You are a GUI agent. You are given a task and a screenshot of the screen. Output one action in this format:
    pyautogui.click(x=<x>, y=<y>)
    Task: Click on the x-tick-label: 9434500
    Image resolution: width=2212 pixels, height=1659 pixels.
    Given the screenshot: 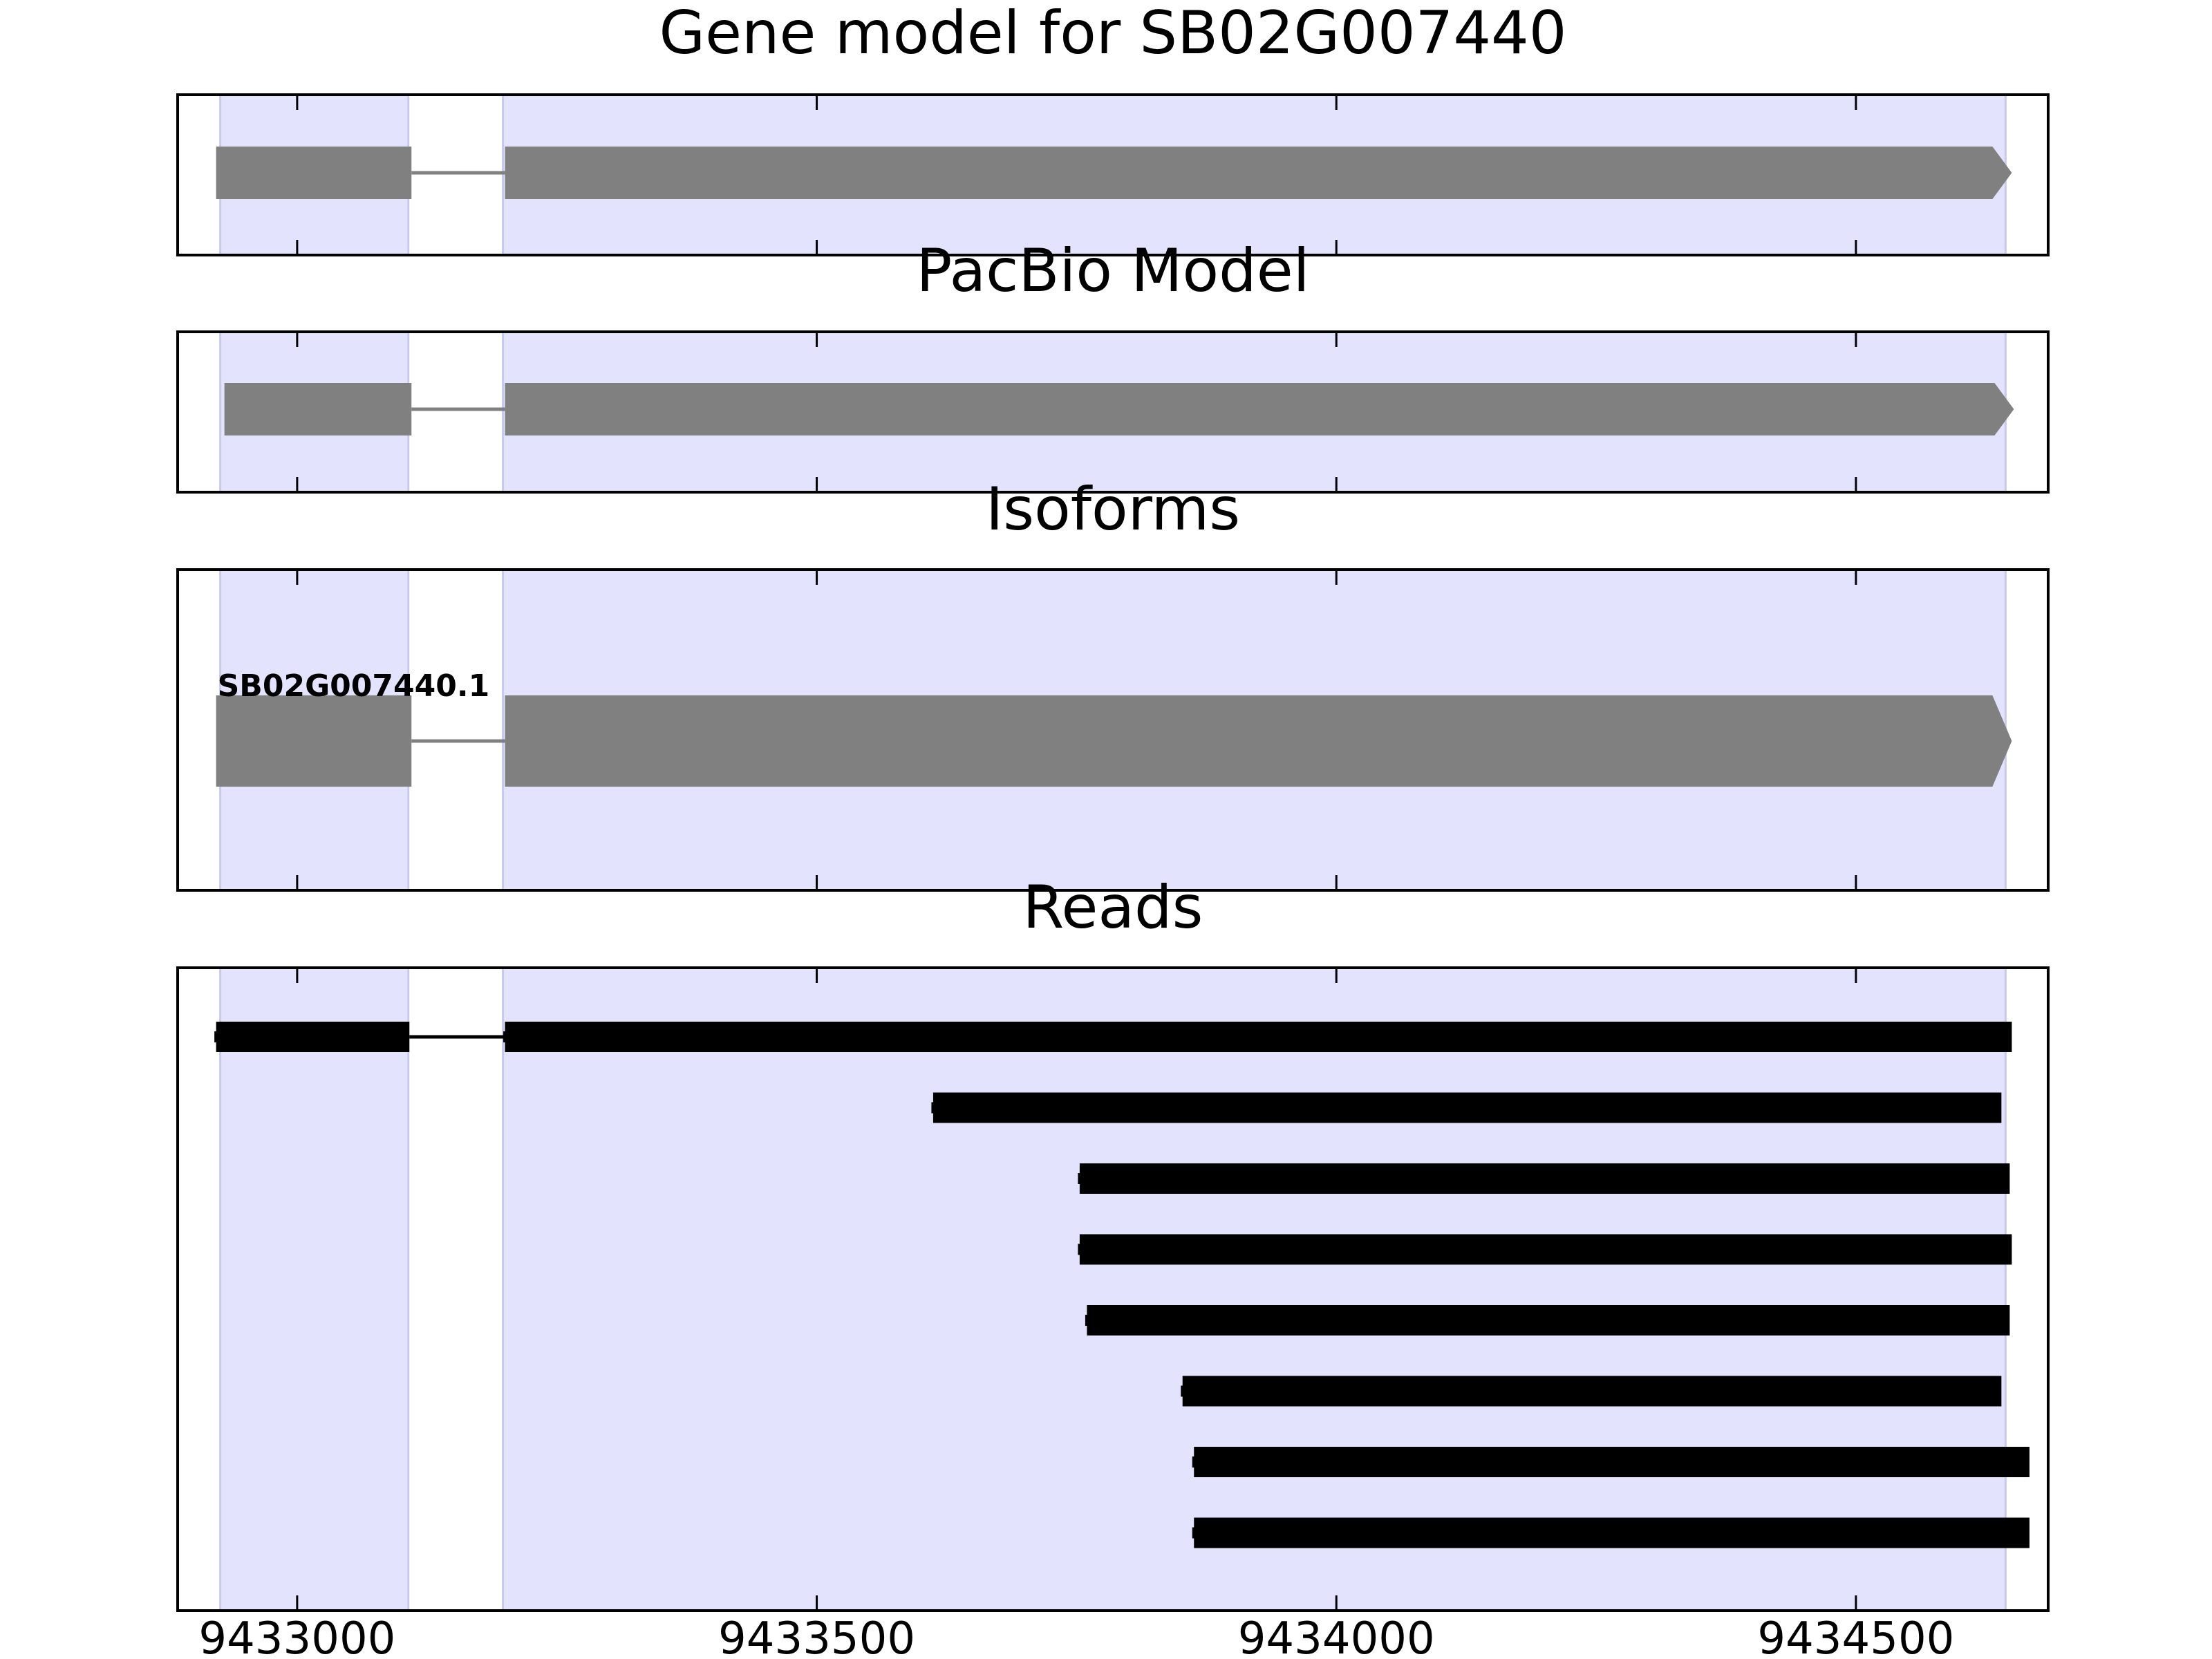 What is the action you would take?
    pyautogui.click(x=1855, y=1636)
    